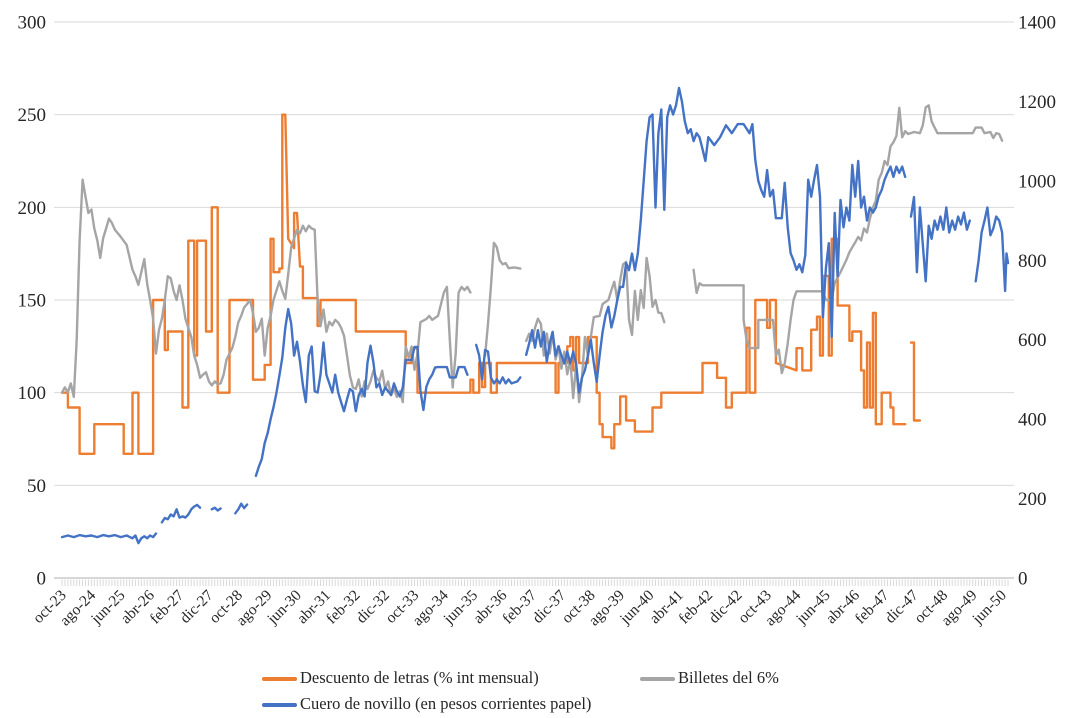  What do you see at coordinates (813, 608) in the screenshot?
I see `x-axis-tick-label: jun-45` at bounding box center [813, 608].